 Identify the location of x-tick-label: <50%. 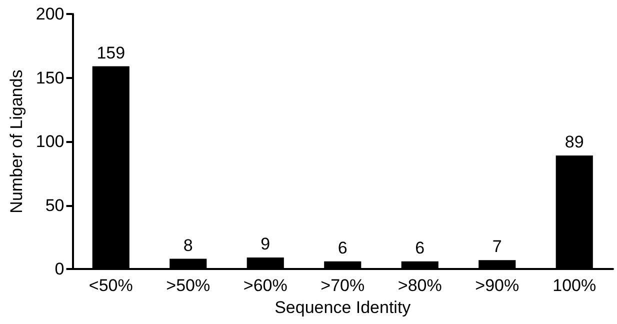
(110, 285).